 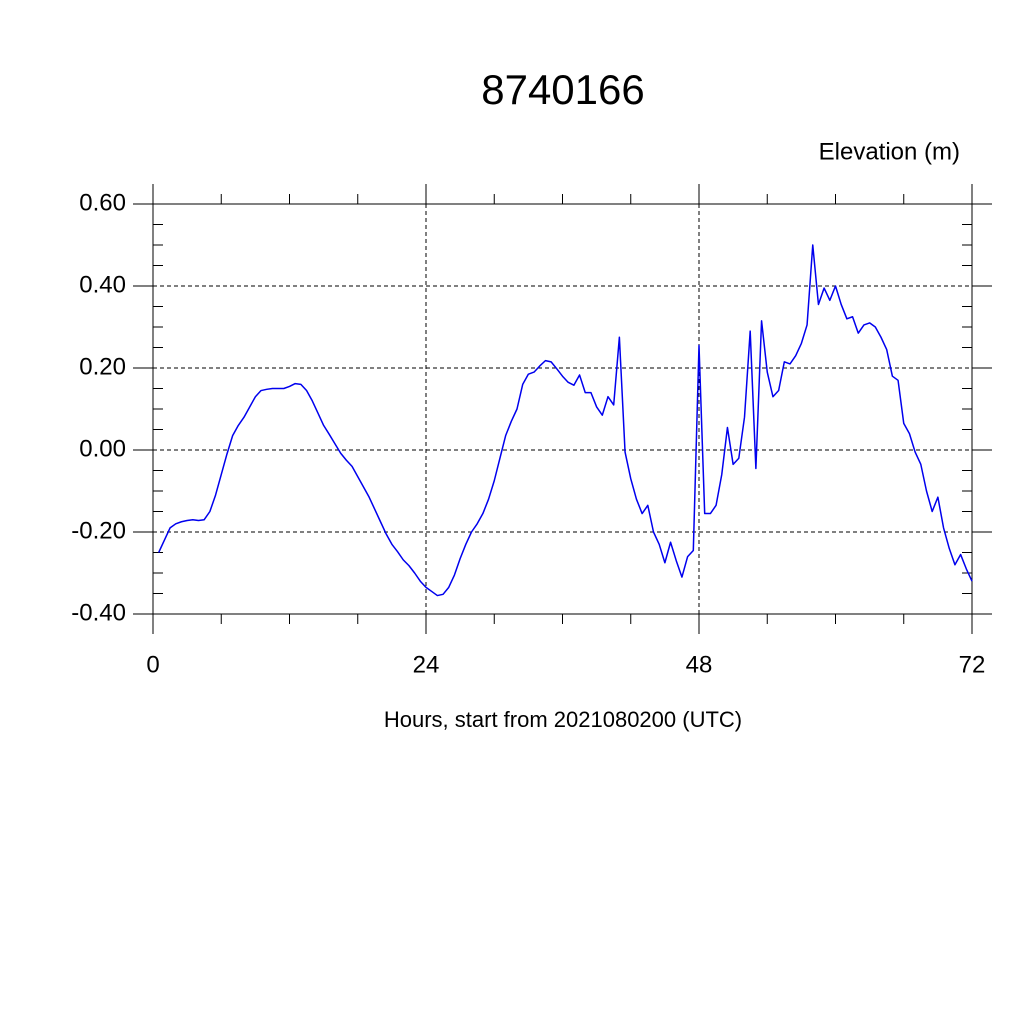 What do you see at coordinates (563, 719) in the screenshot?
I see `x-axis-label: Hours, start from 2021080200 (UTC)` at bounding box center [563, 719].